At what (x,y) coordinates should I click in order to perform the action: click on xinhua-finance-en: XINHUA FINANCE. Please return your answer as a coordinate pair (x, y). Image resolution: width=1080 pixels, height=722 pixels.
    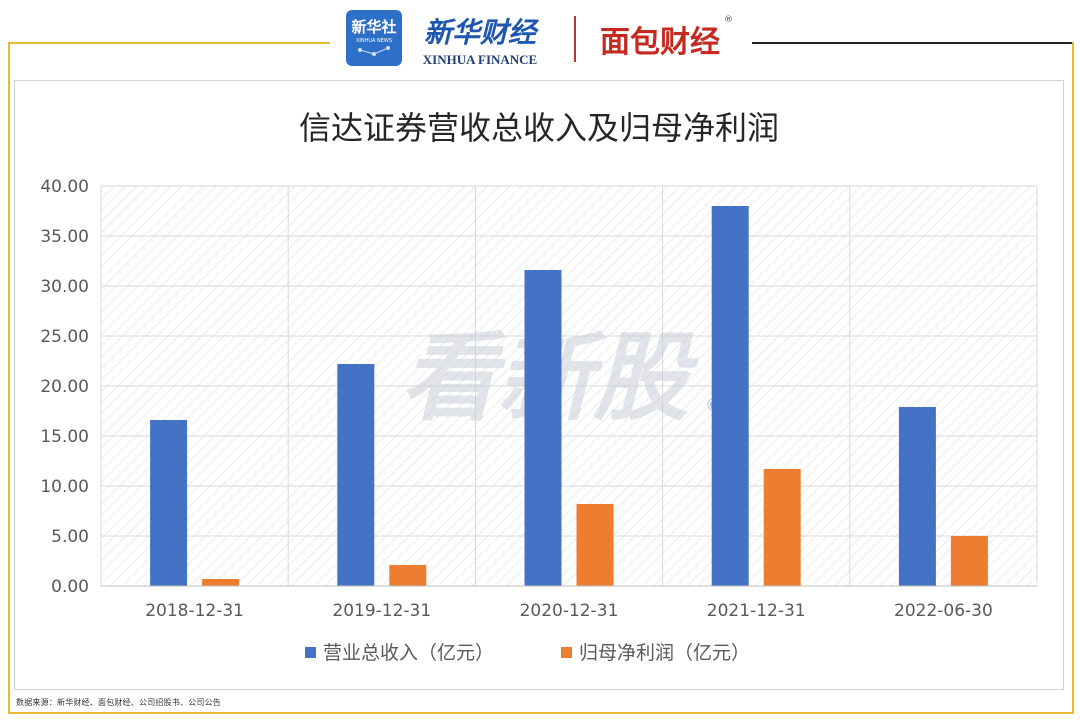
    Looking at the image, I should click on (480, 59).